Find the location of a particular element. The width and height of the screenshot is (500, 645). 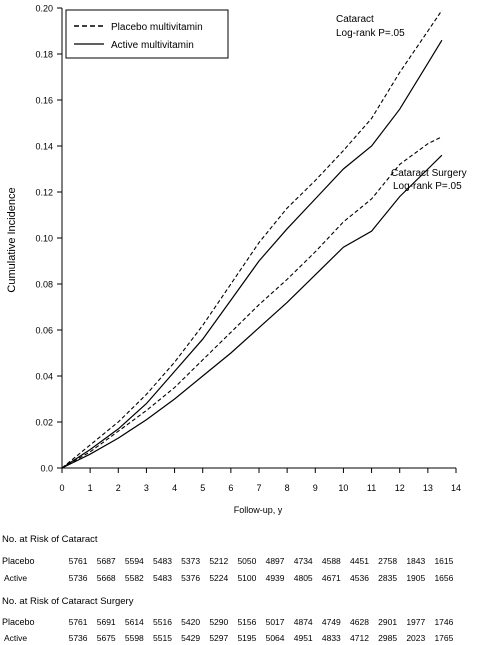

risk-count-cell: 5594 is located at coordinates (134, 561).